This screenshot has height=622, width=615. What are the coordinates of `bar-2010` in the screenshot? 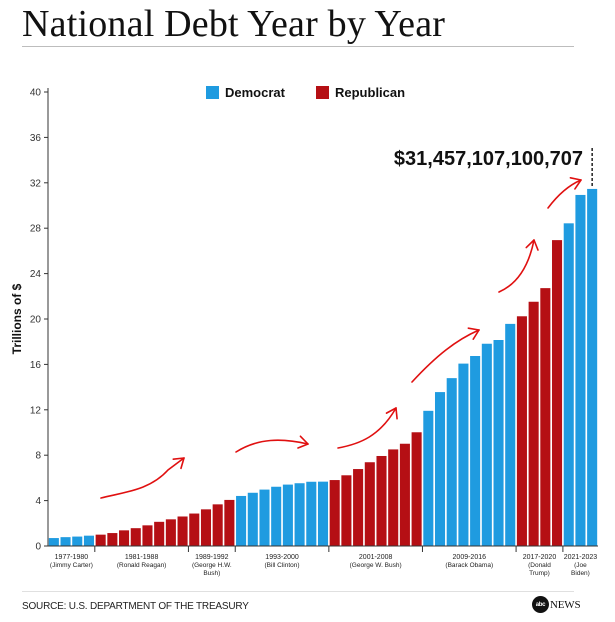 It's located at (440, 469).